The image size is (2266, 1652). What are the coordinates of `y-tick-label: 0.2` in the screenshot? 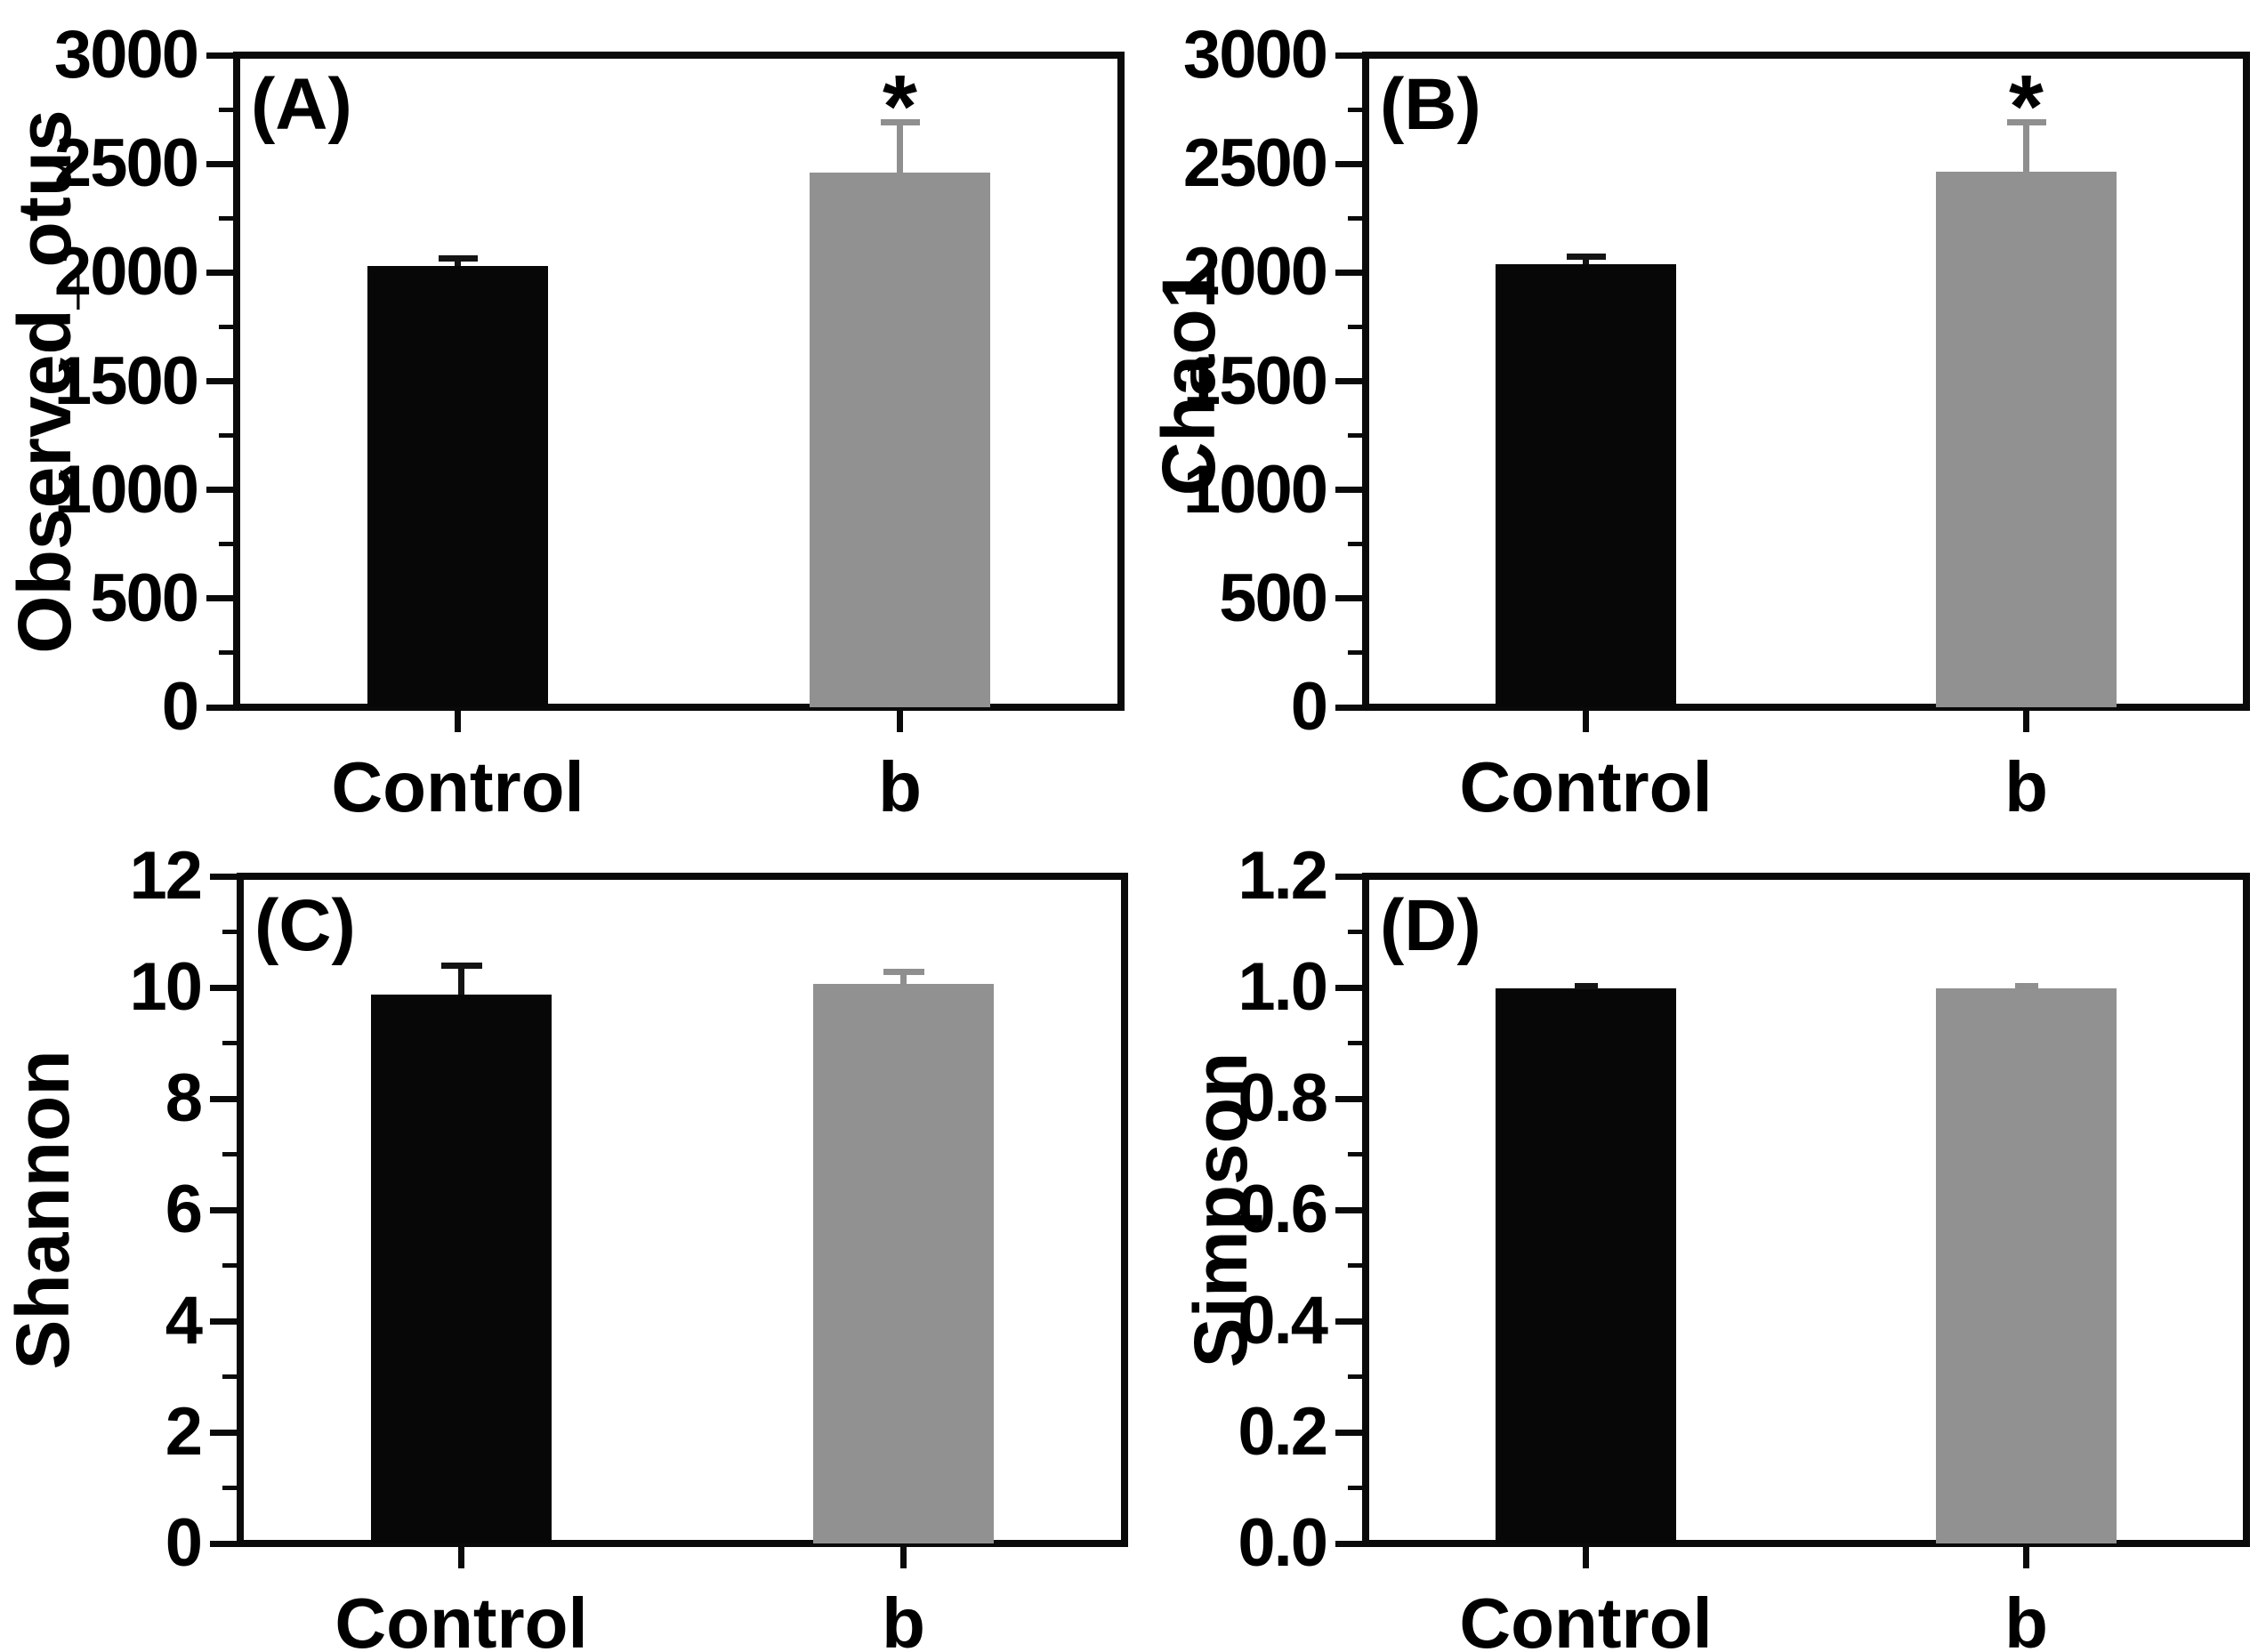 It's located at (1283, 1432).